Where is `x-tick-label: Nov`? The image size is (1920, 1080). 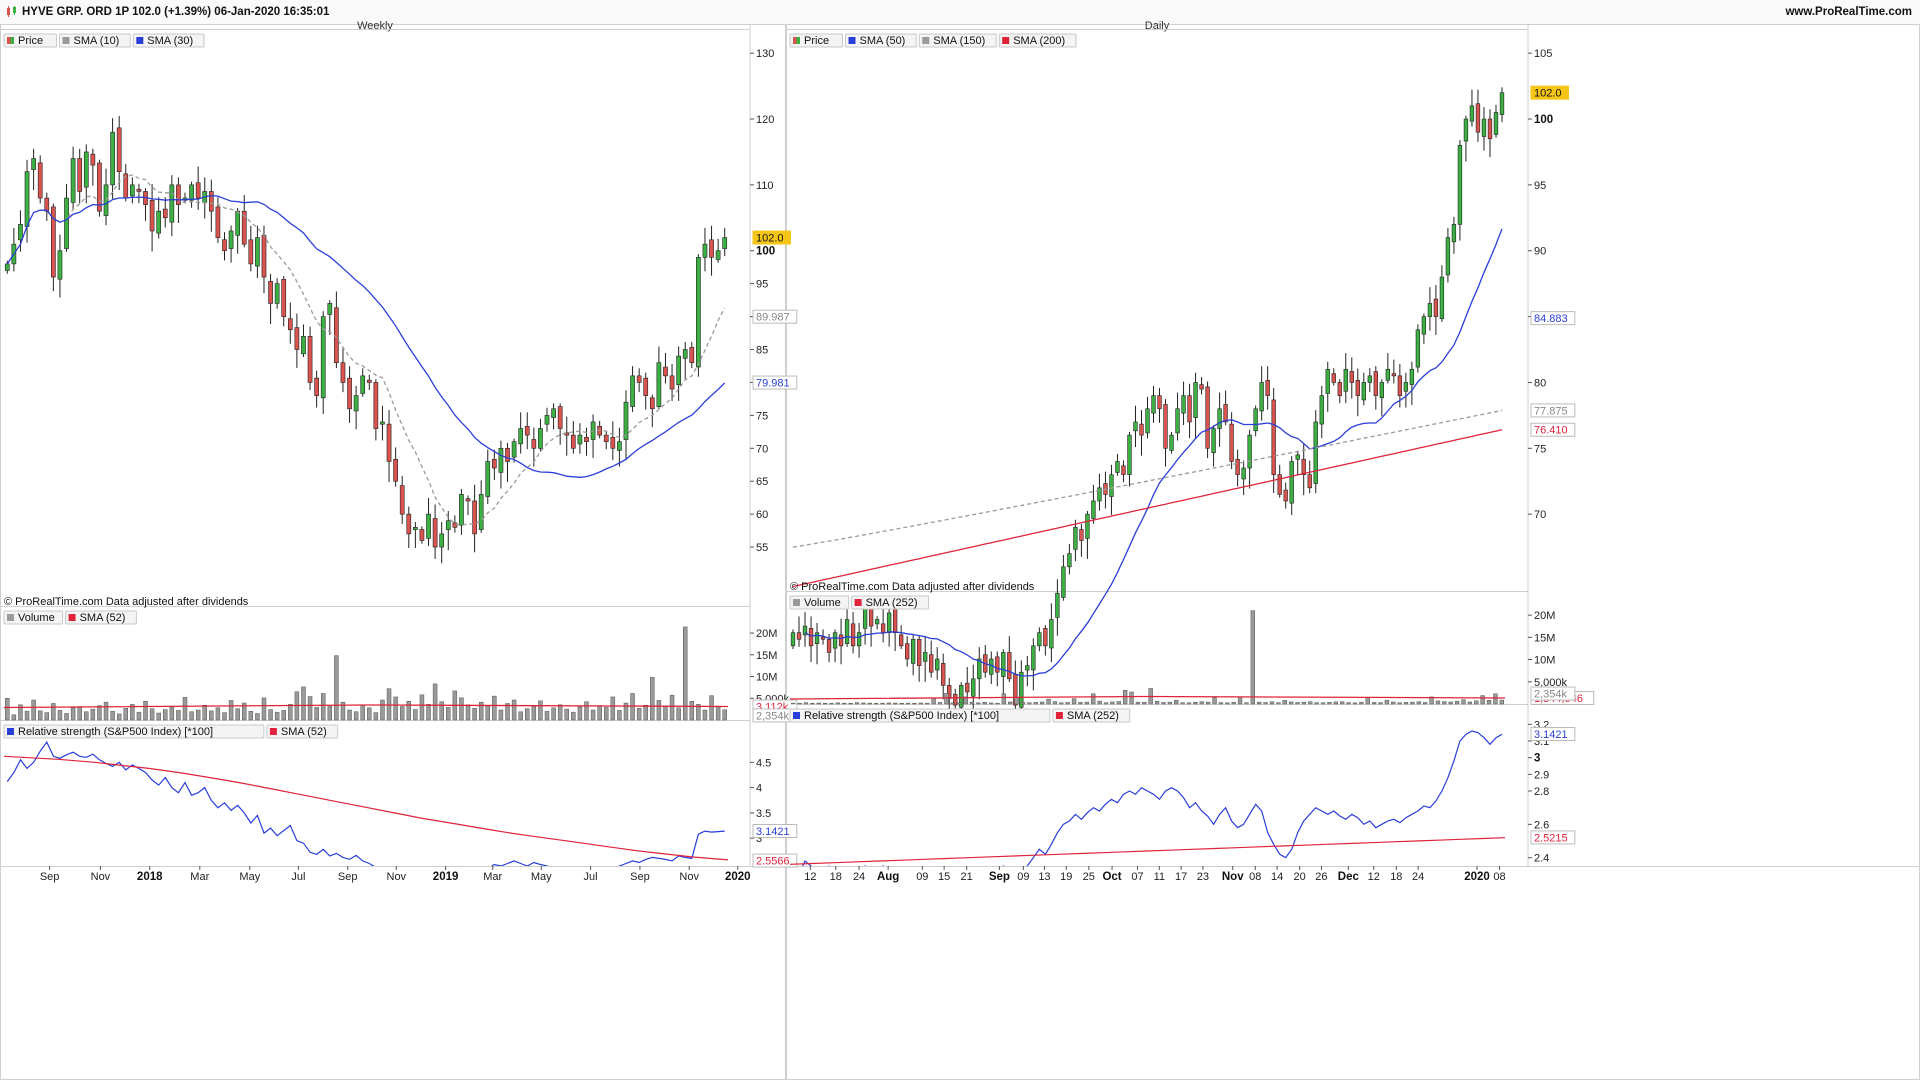
x-tick-label: Nov is located at coordinates (689, 877).